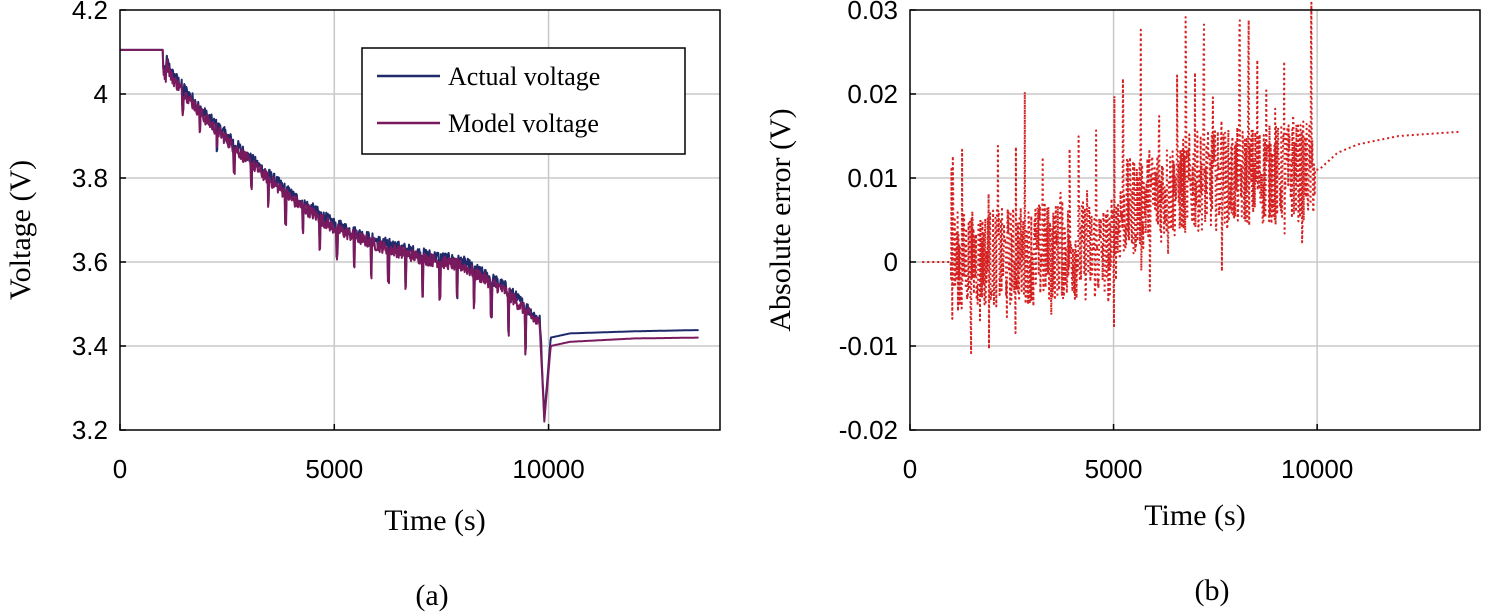 The image size is (1490, 614). Describe the element at coordinates (872, 94) in the screenshot. I see `y-tick-label: 0.02` at that location.